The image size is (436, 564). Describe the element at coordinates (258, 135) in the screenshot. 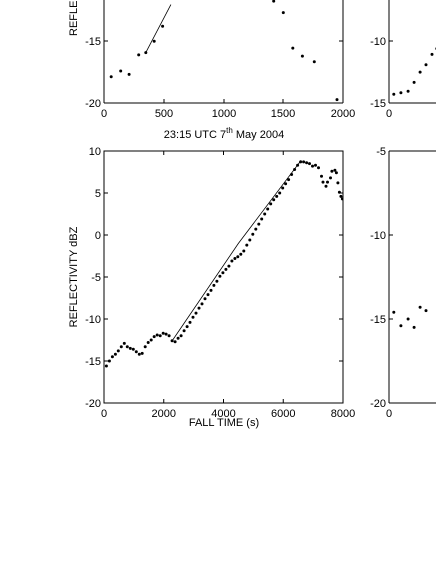

I see `chart-title-tail: May 2004` at that location.